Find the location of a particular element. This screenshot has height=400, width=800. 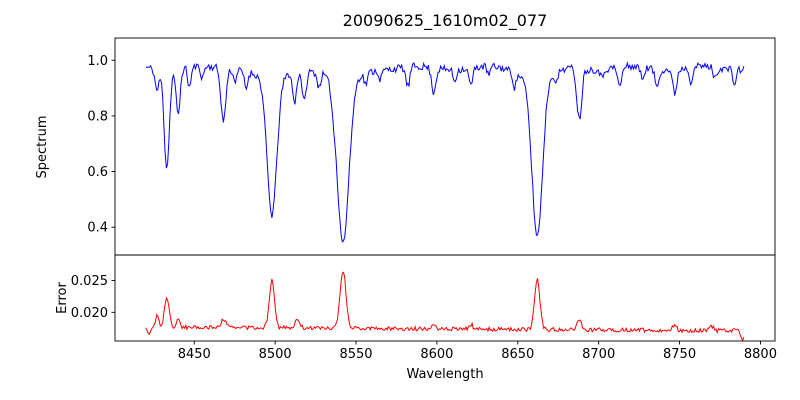

y-axis-label-error: Error is located at coordinates (62, 298).